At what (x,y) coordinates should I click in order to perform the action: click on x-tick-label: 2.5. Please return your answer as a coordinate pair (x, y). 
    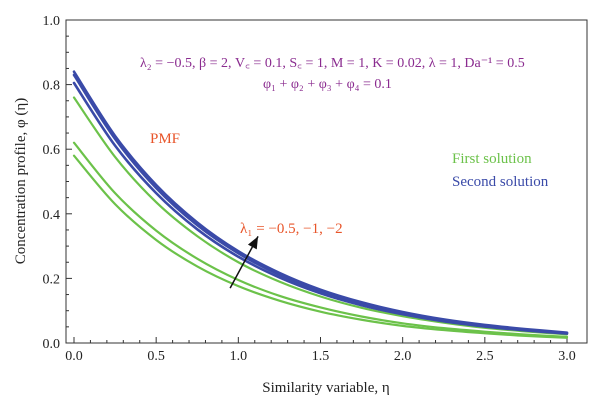
    Looking at the image, I should click on (485, 356).